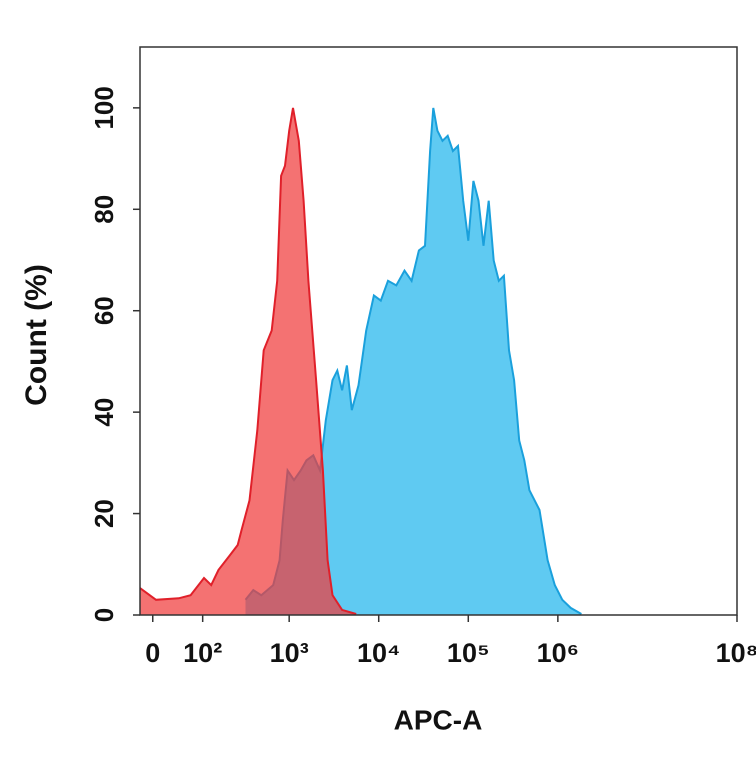 The image size is (756, 764). What do you see at coordinates (36, 335) in the screenshot?
I see `y-axis-label: Count (%)` at bounding box center [36, 335].